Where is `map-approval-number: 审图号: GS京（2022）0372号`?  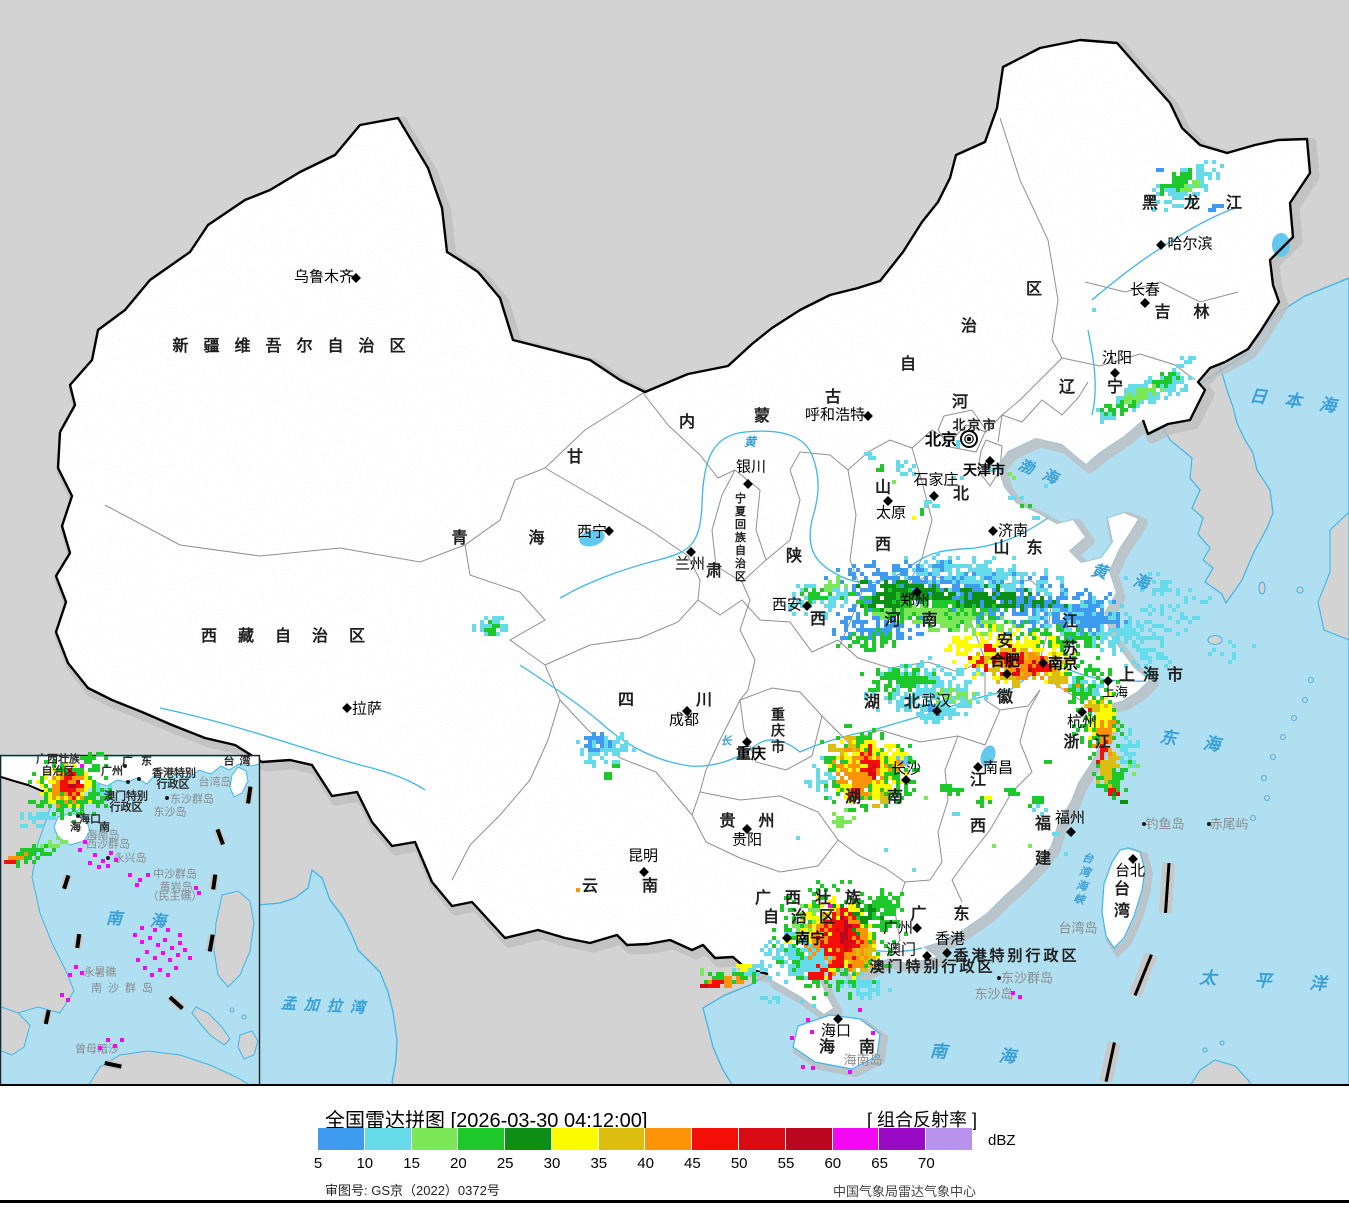
map-approval-number: 审图号: GS京（2022）0372号 is located at coordinates (412, 1190).